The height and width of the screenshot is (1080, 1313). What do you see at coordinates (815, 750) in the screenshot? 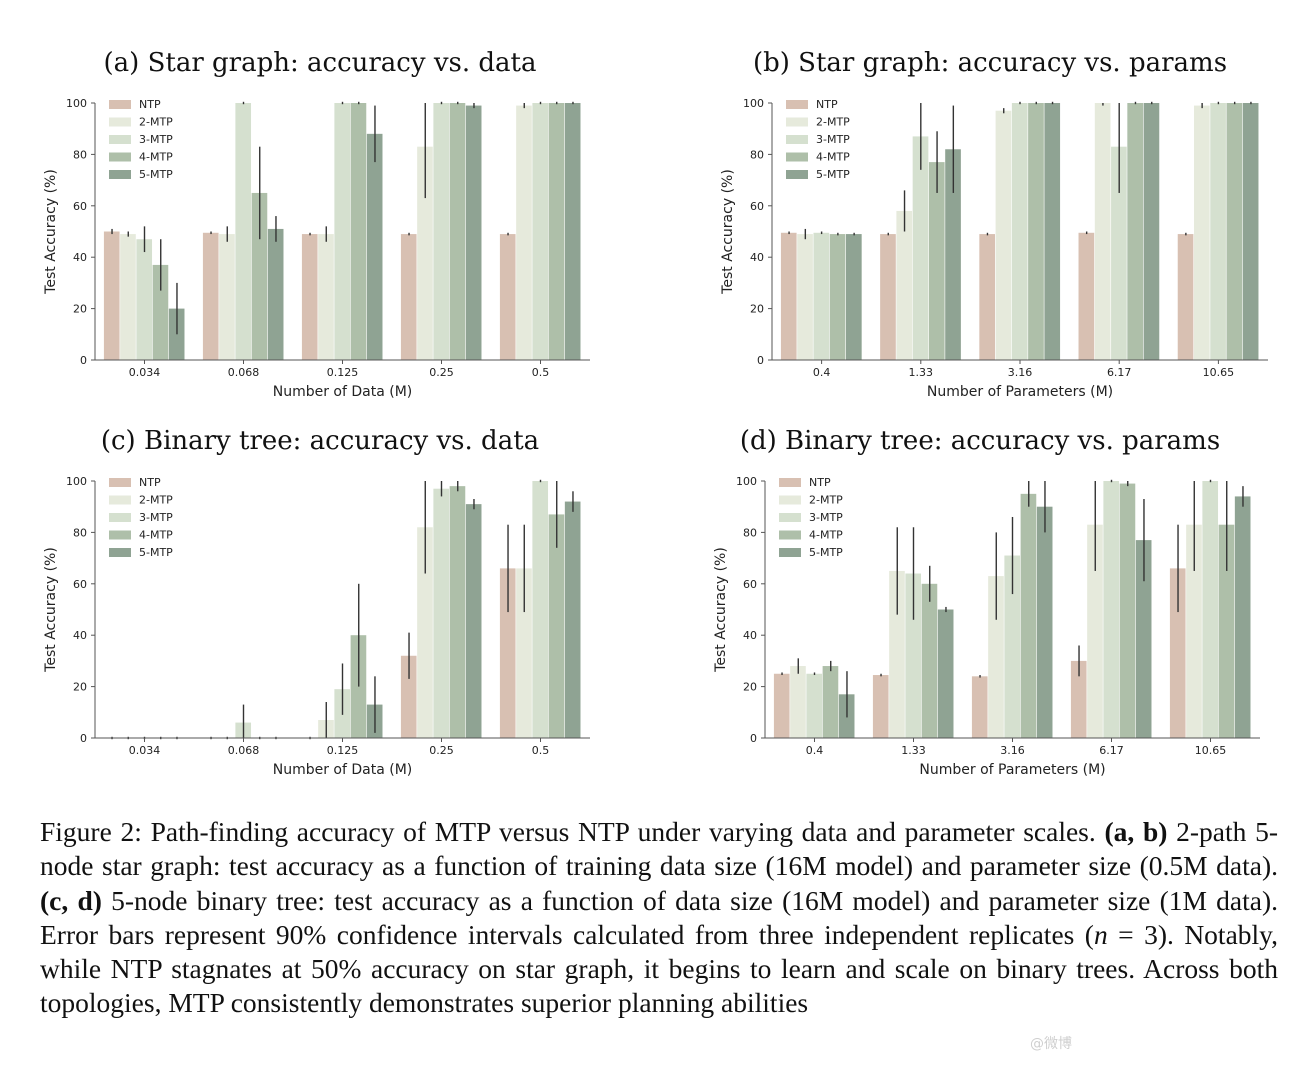
I see `x-tick-label: 0.4` at bounding box center [815, 750].